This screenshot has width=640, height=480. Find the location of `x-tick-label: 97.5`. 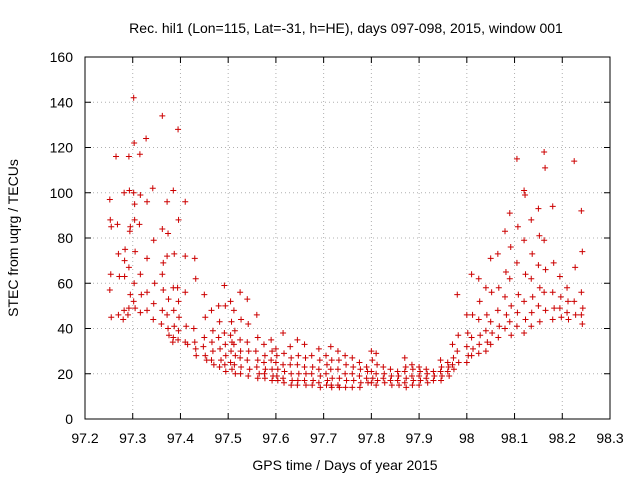

x-tick-label: 97.5 is located at coordinates (228, 438).